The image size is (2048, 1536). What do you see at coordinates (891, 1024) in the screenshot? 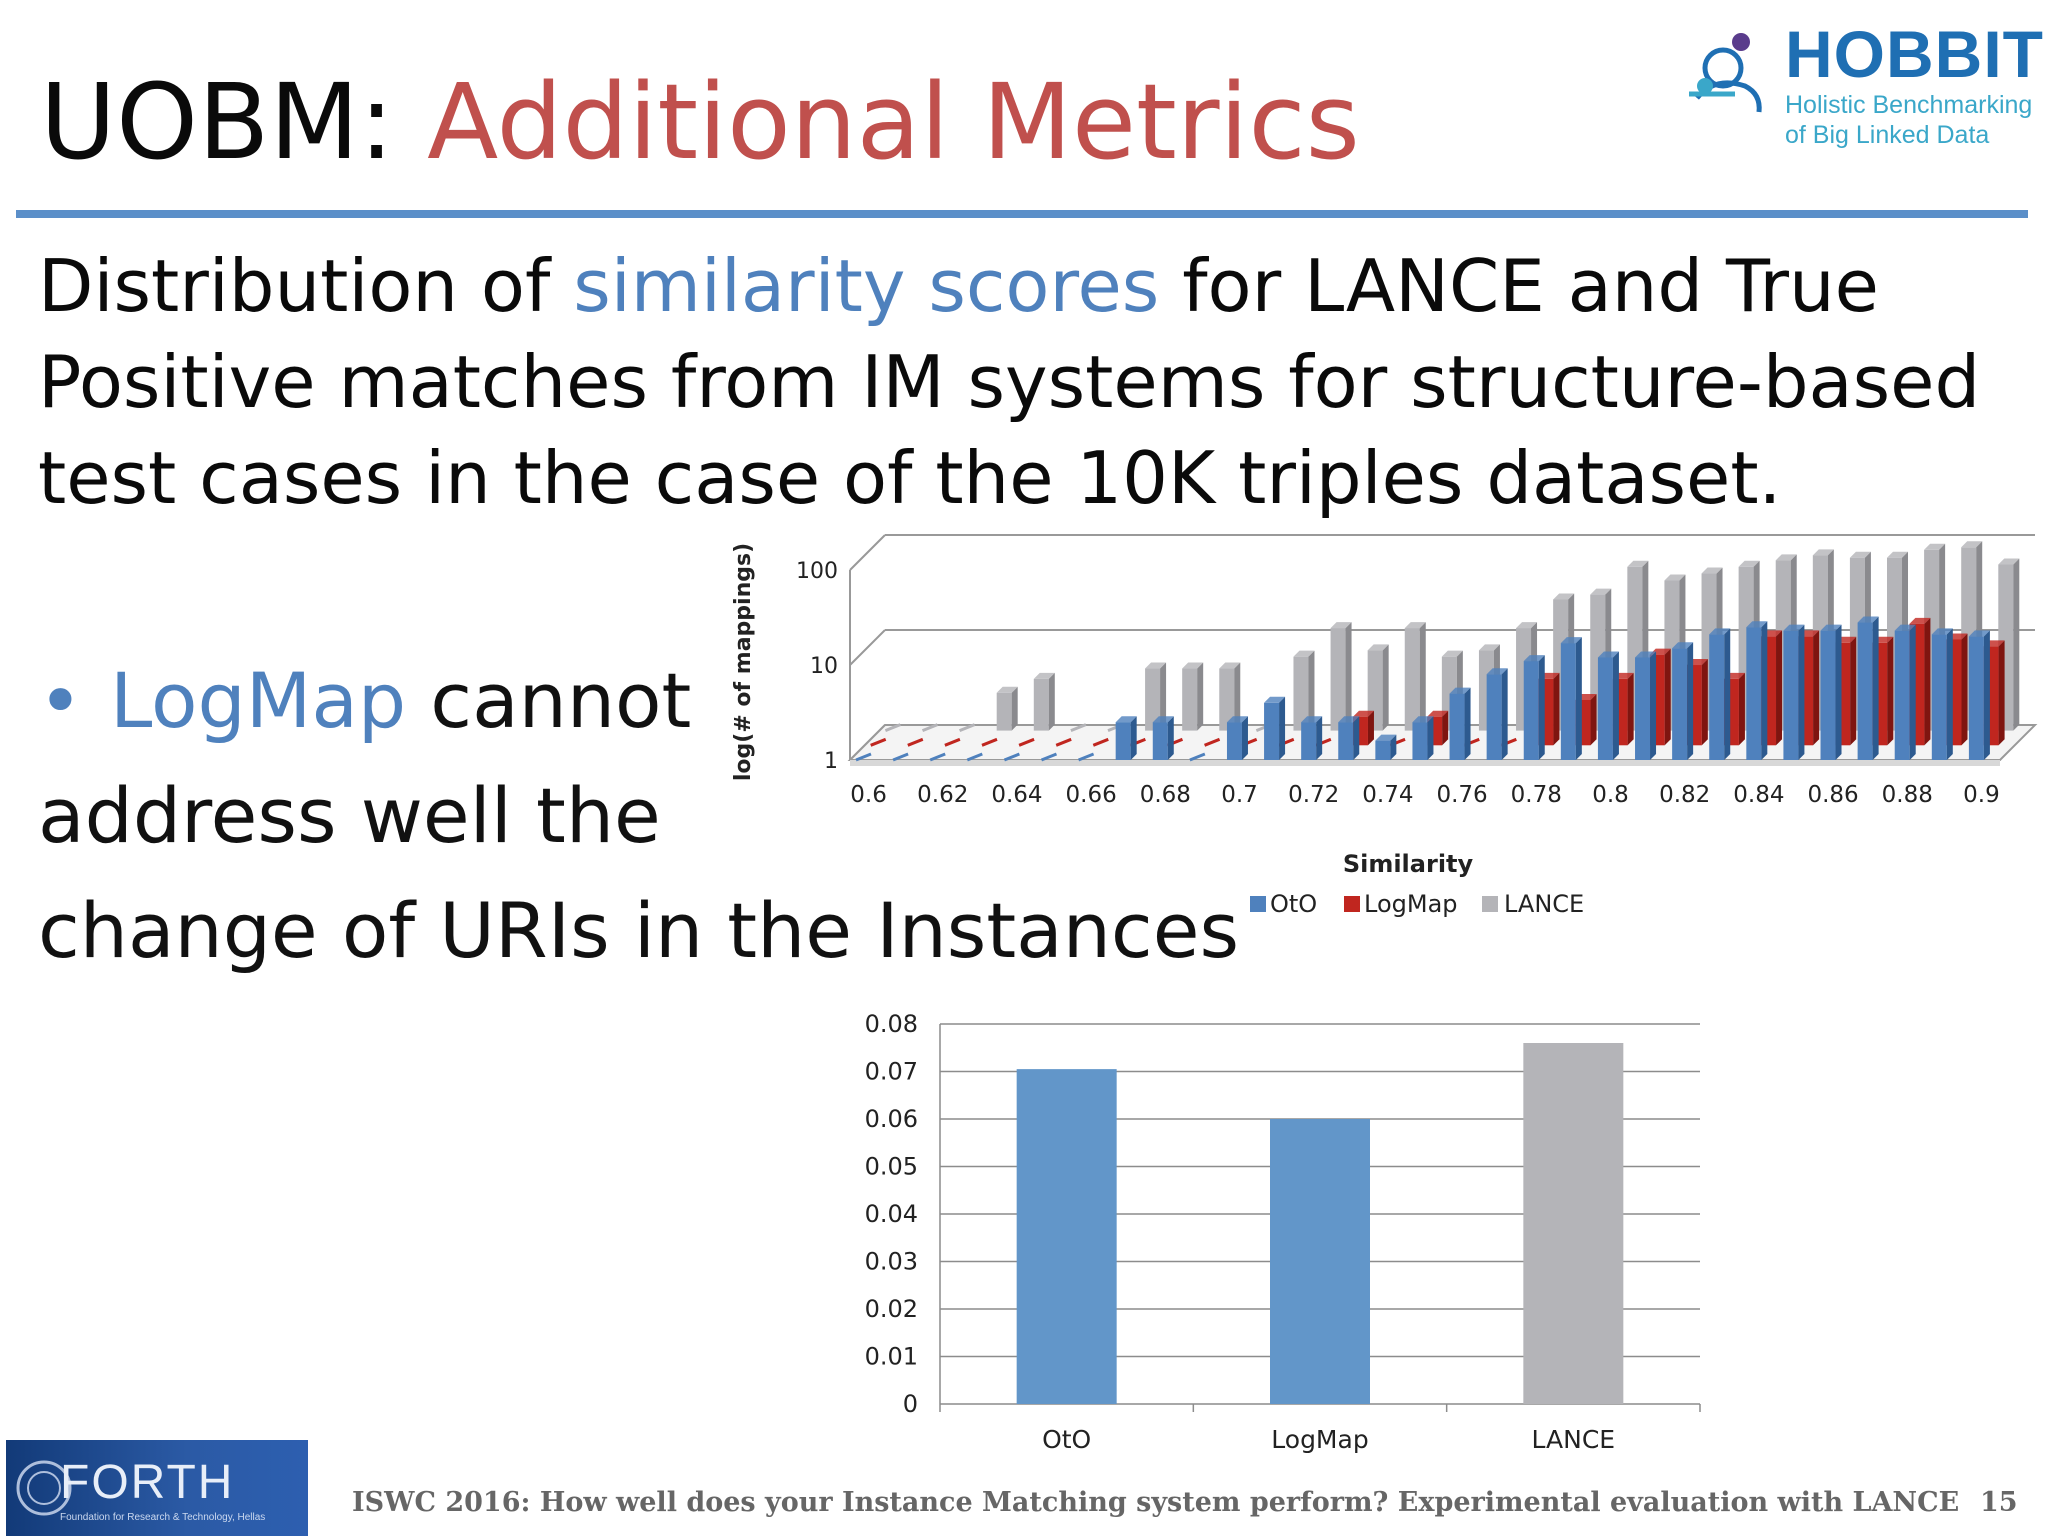
I see `y-tick-label: 0.08` at bounding box center [891, 1024].